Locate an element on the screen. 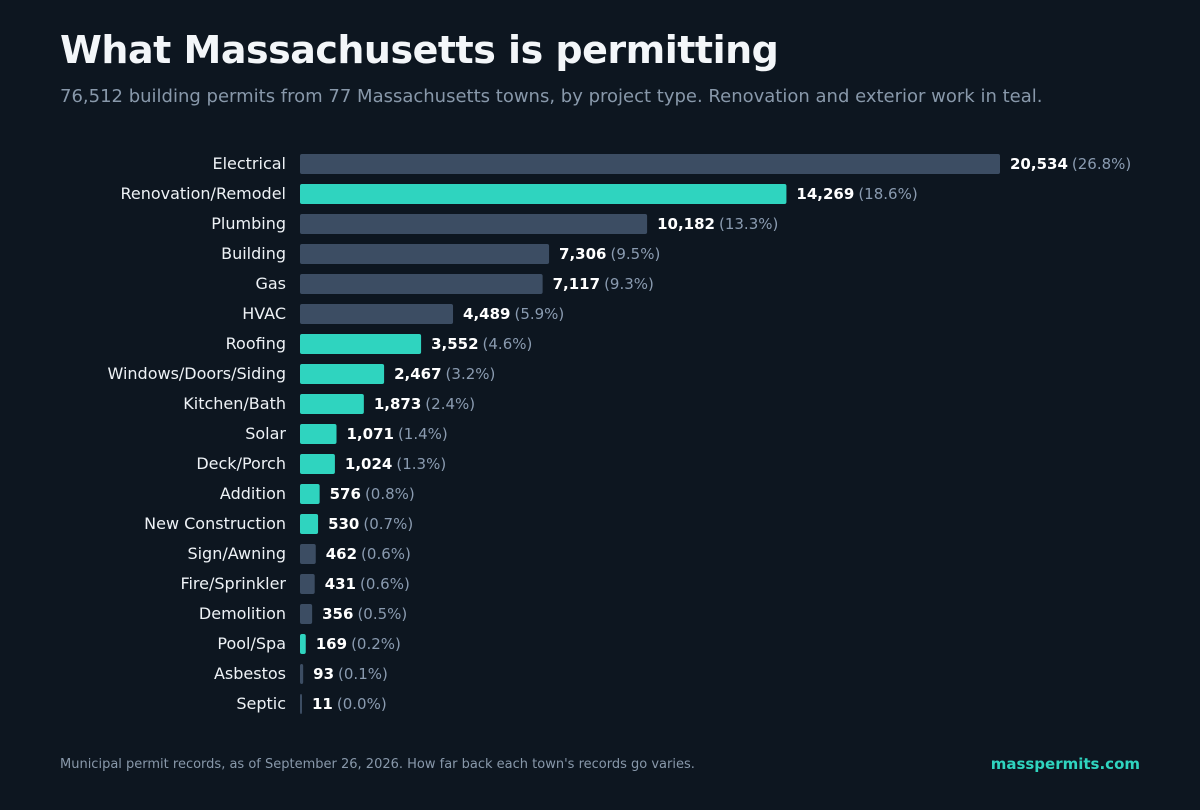 The image size is (1200, 810). value-label: 431 (0.6%) is located at coordinates (367, 584).